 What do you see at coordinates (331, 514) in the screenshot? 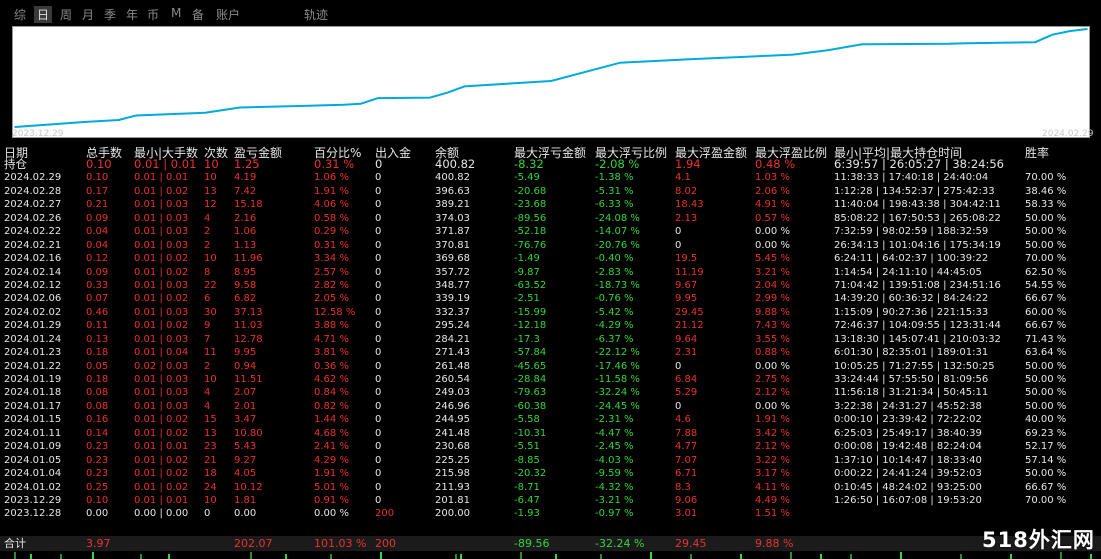
I see `cell-pct: 0.00 %` at bounding box center [331, 514].